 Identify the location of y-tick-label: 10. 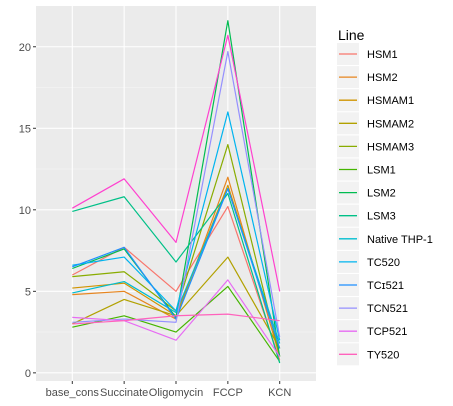
(25, 211).